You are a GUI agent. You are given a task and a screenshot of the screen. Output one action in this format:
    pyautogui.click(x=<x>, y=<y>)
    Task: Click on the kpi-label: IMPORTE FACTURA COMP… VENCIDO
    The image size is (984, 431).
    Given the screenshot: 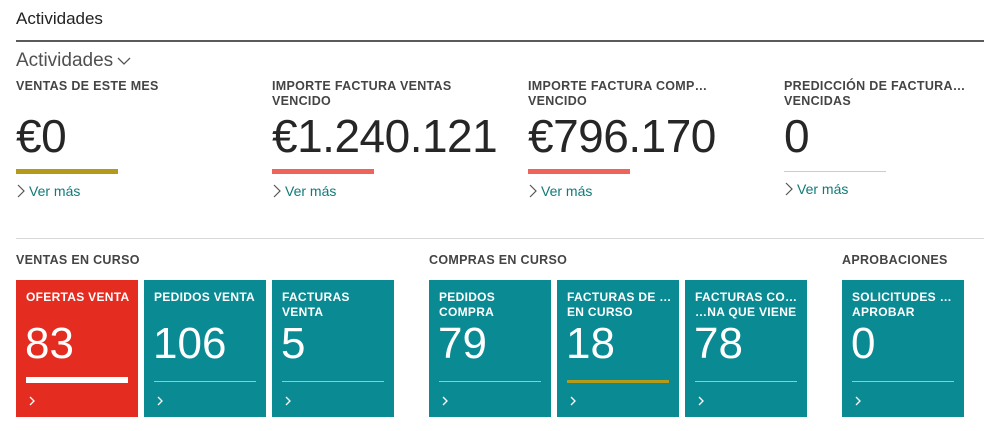 What is the action you would take?
    pyautogui.click(x=618, y=93)
    